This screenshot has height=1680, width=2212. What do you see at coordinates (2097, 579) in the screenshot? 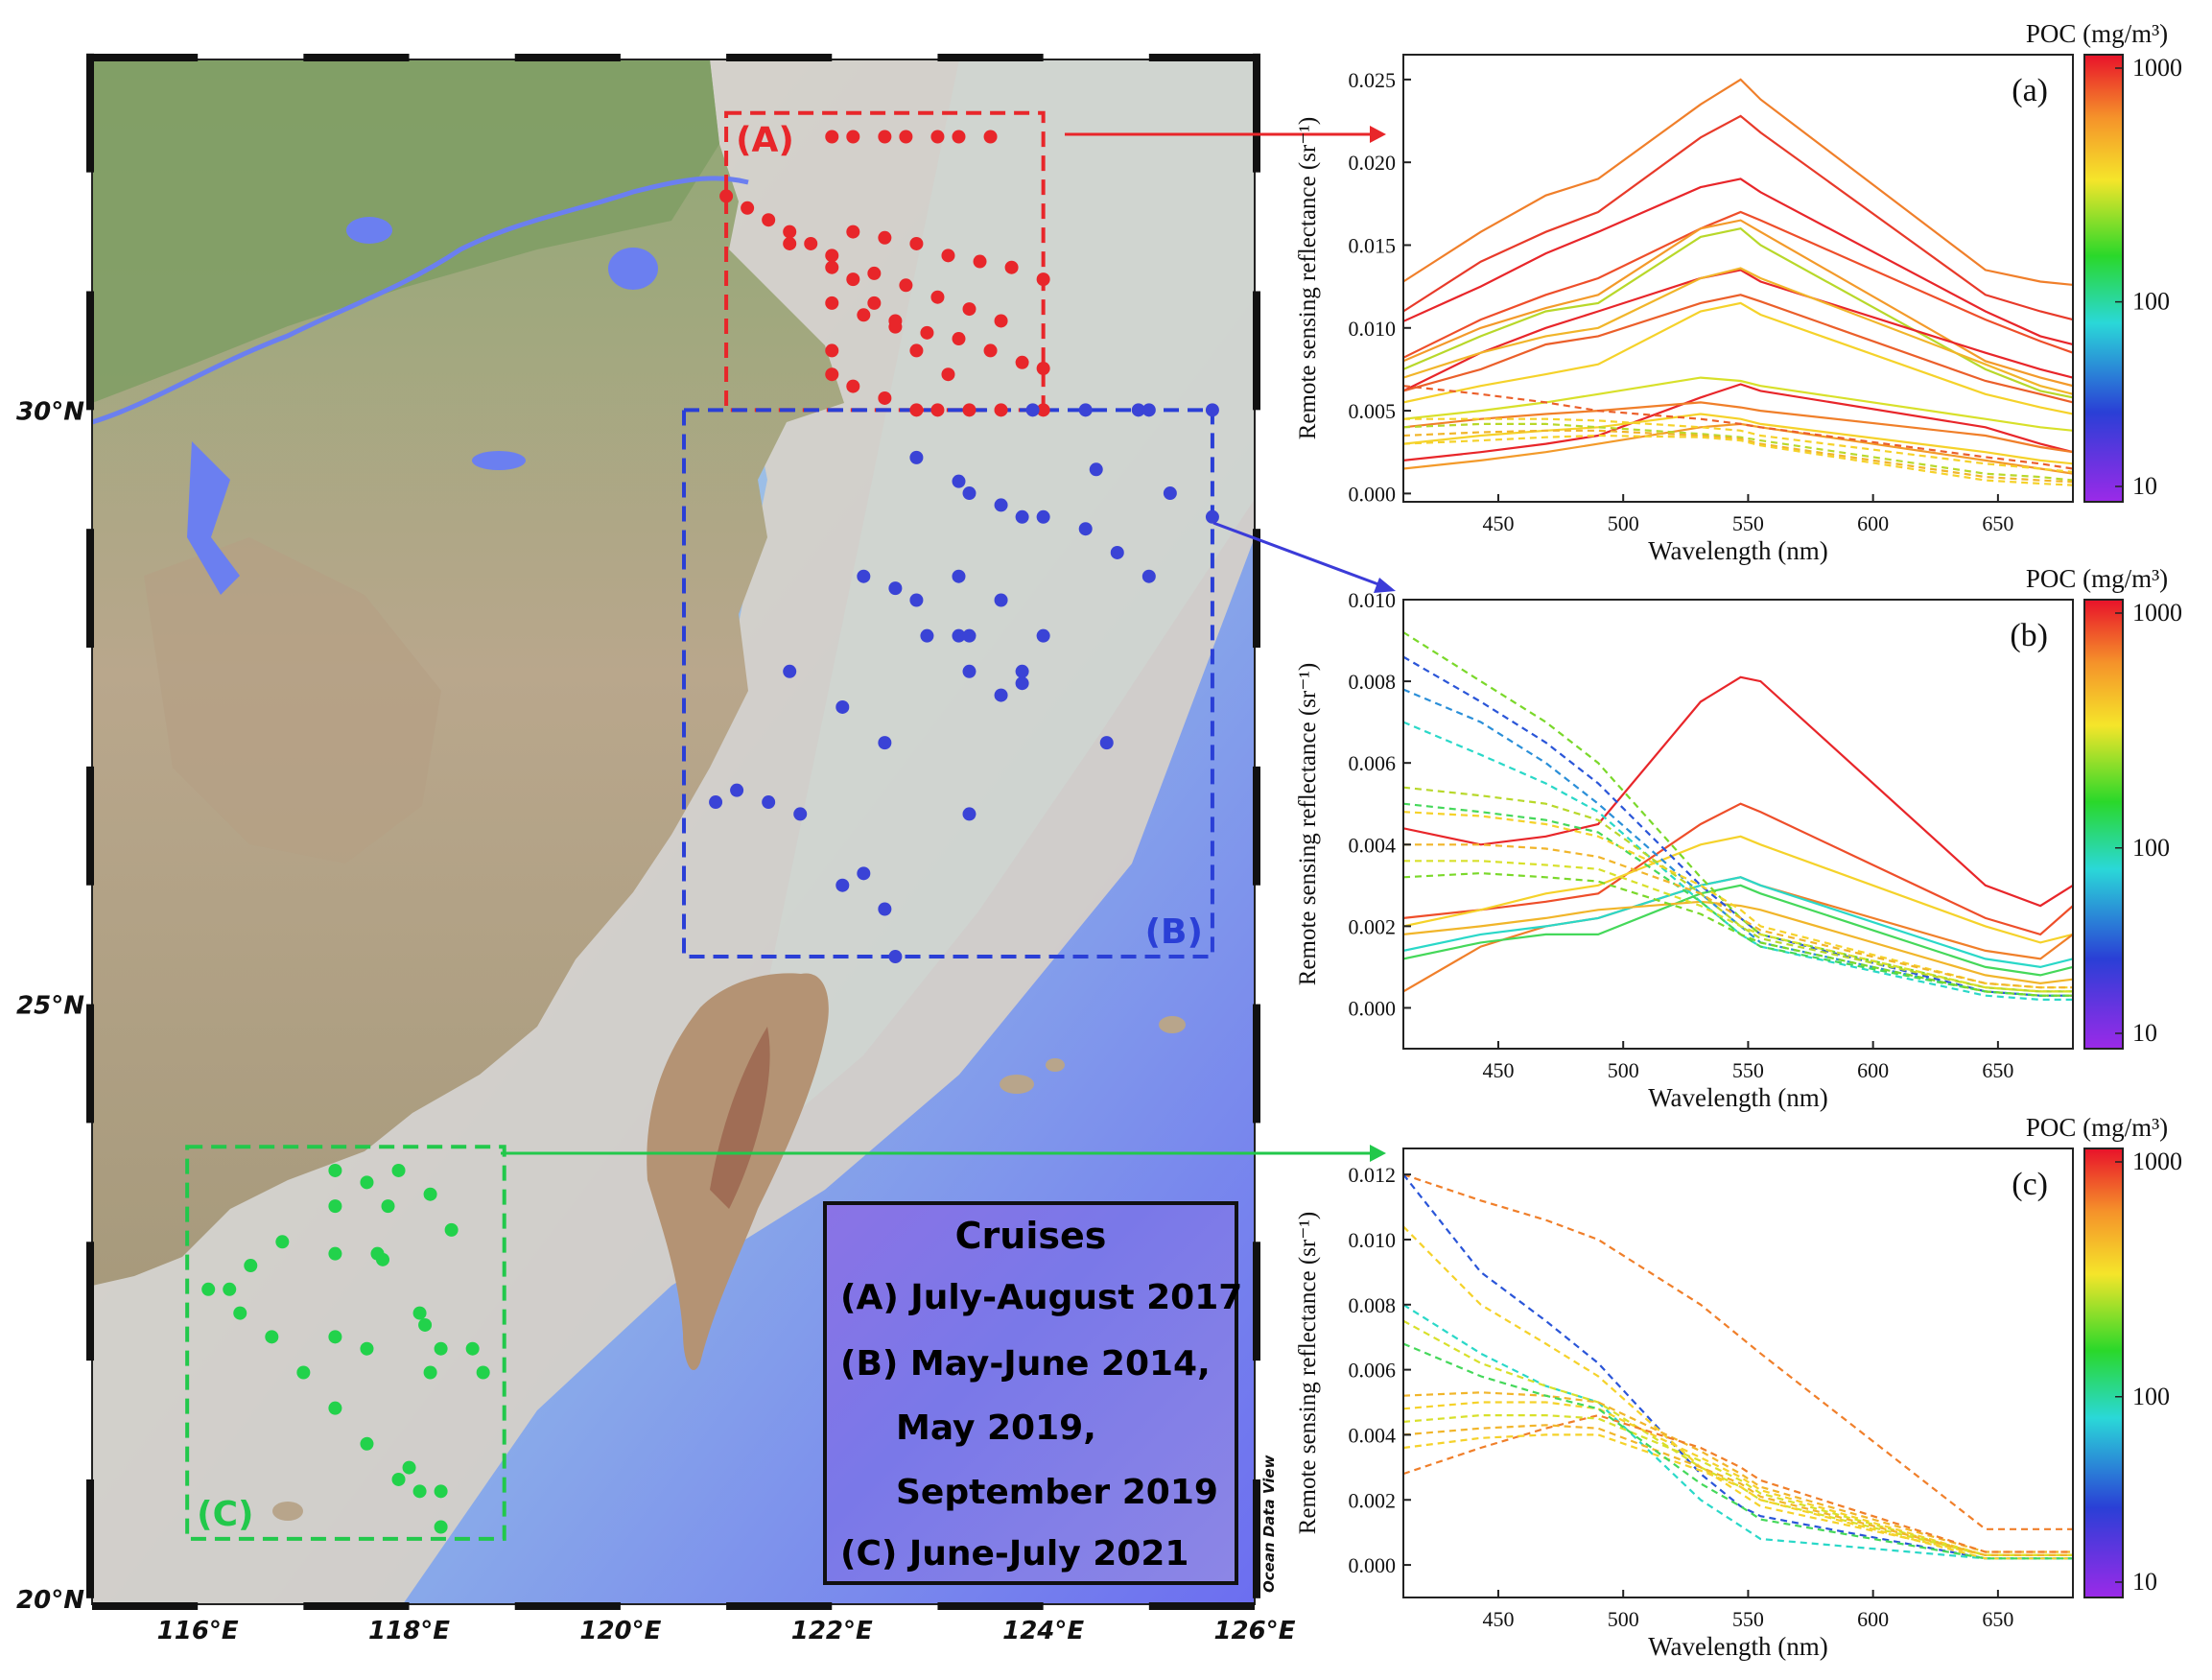
I see `colorbar-label: POC (mg/m³)` at bounding box center [2097, 579].